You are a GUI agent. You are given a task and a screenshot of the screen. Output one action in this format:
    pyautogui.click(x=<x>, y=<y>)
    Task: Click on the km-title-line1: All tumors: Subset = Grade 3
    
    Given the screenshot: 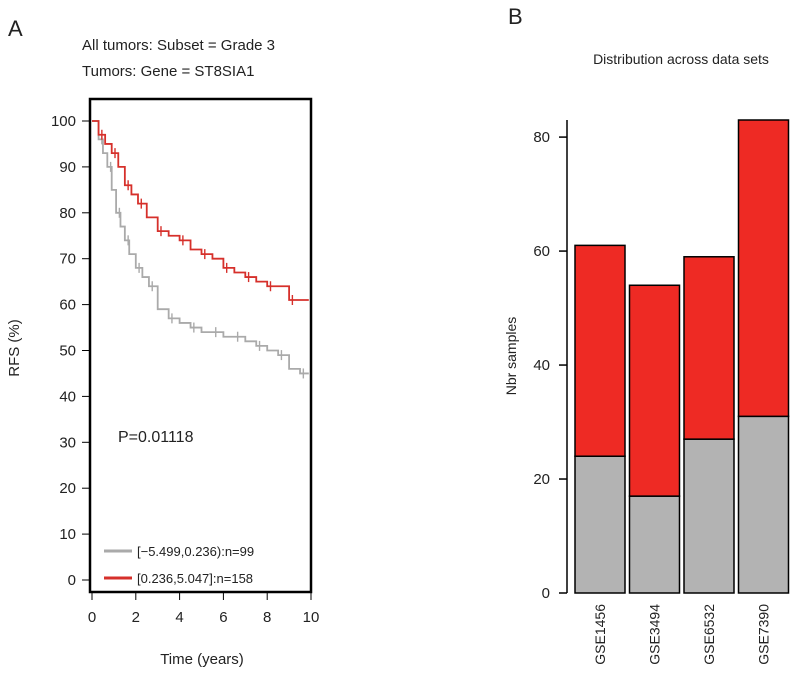 What is the action you would take?
    pyautogui.click(x=178, y=45)
    